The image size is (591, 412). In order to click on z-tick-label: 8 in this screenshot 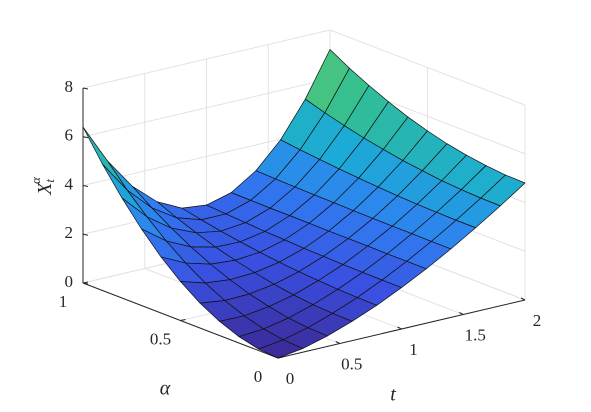, I will do `click(69, 86)`.